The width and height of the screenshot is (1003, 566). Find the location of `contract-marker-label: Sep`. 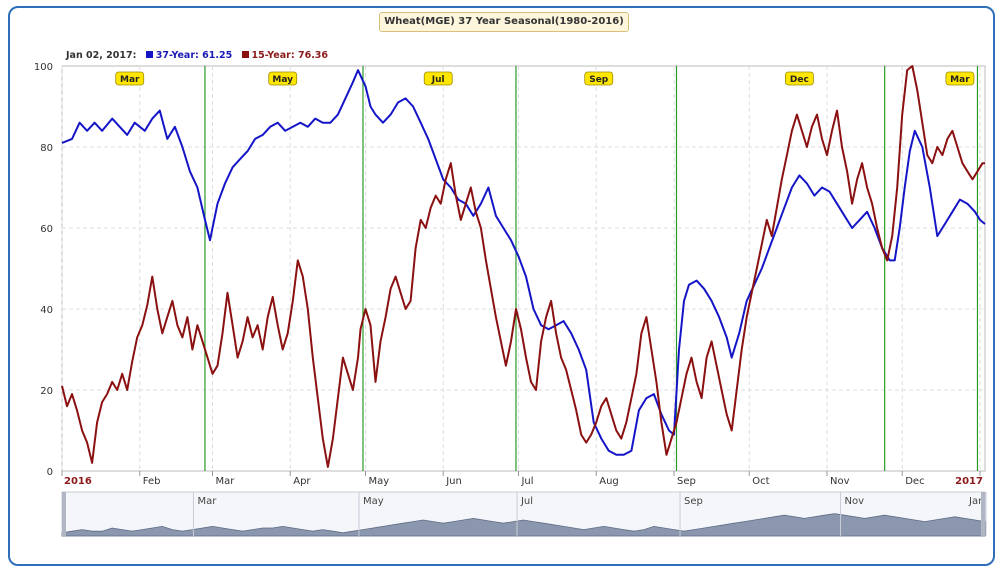

contract-marker-label: Sep is located at coordinates (599, 80).